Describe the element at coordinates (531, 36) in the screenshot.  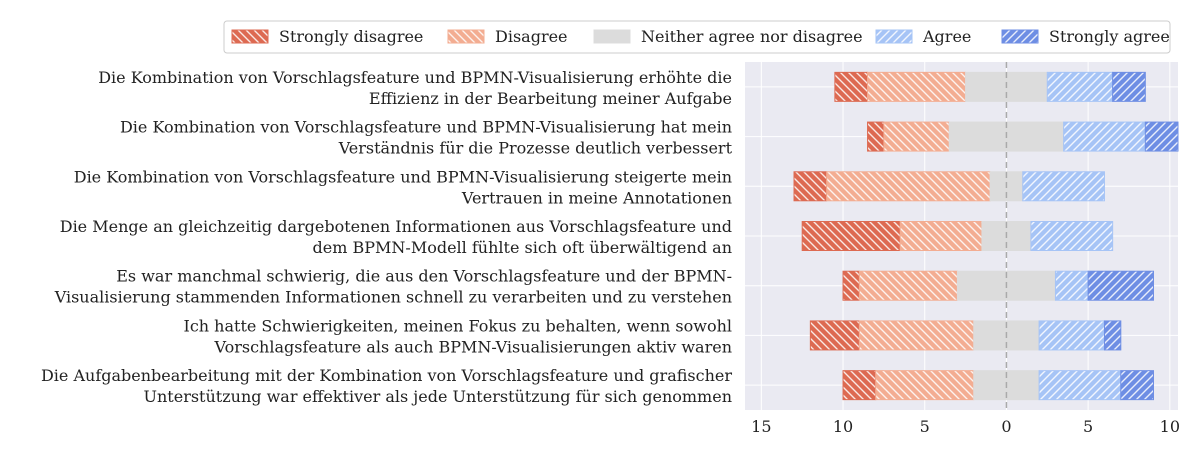
I see `legend-label-disagree: Disagree` at that location.